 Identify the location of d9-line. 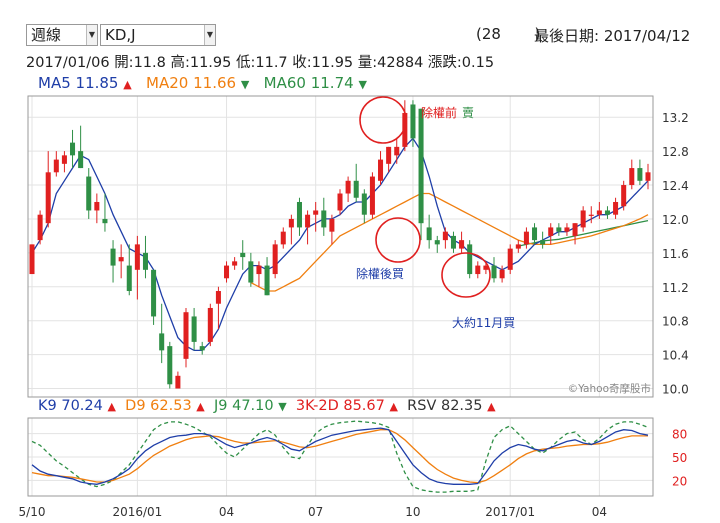
(339, 456).